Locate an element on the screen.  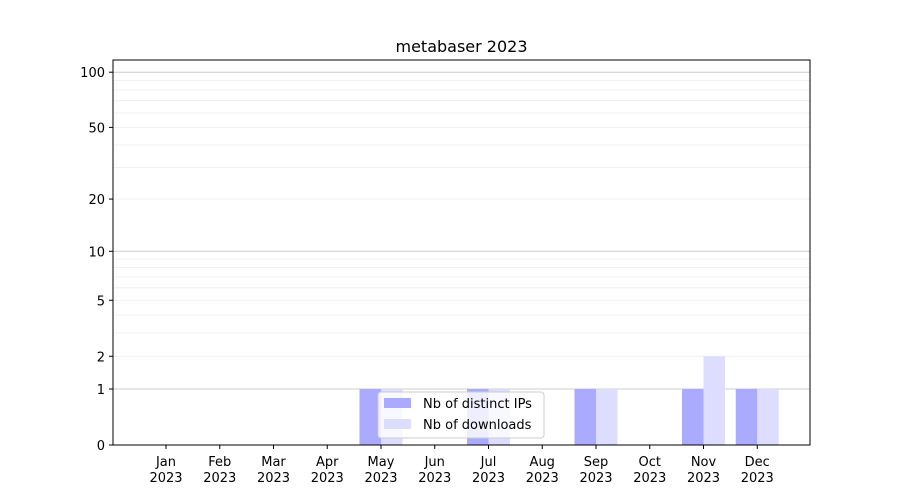
bar-distinct-ips-sep is located at coordinates (585, 417).